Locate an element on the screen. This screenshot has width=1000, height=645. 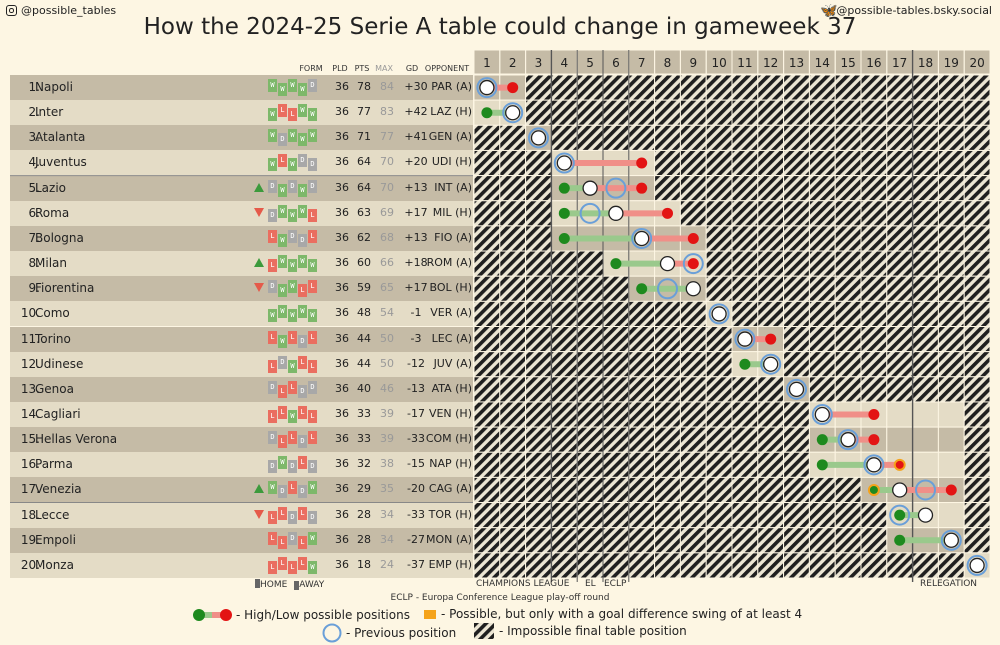
possible-cell is located at coordinates (925, 464).